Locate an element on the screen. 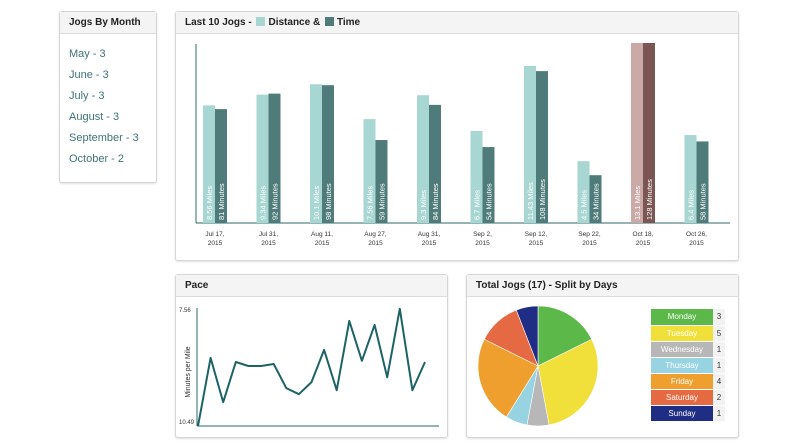 This screenshot has width=795, height=446. time-data-label: 108 Minutes is located at coordinates (542, 199).